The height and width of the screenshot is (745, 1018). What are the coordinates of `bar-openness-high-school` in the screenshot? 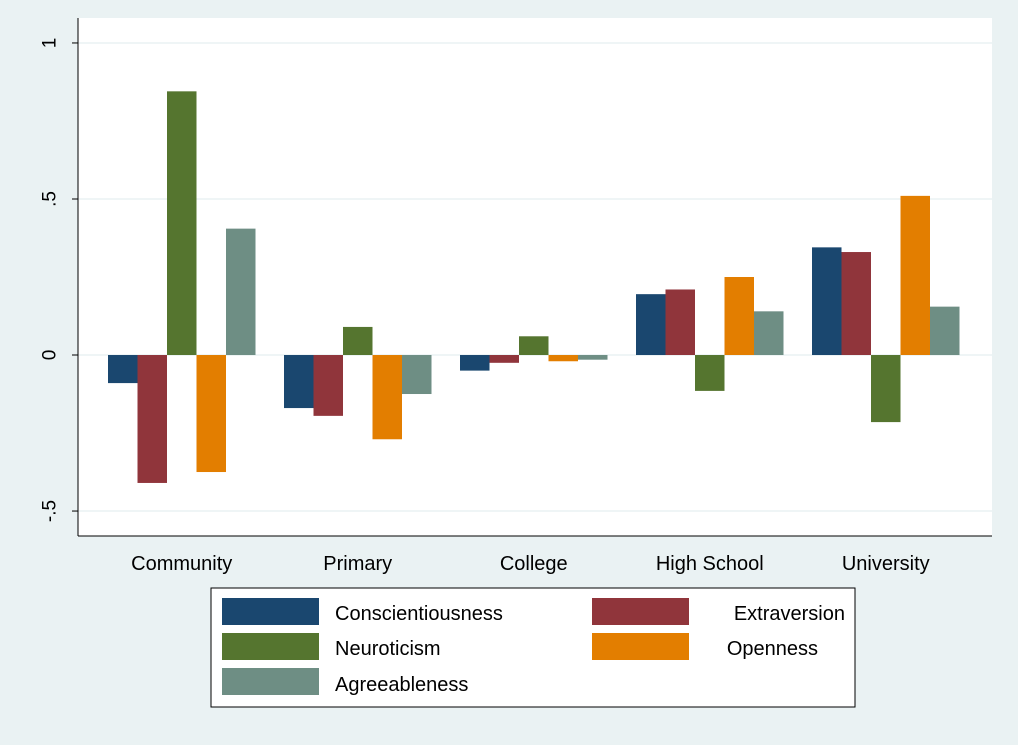 It's located at (739, 316).